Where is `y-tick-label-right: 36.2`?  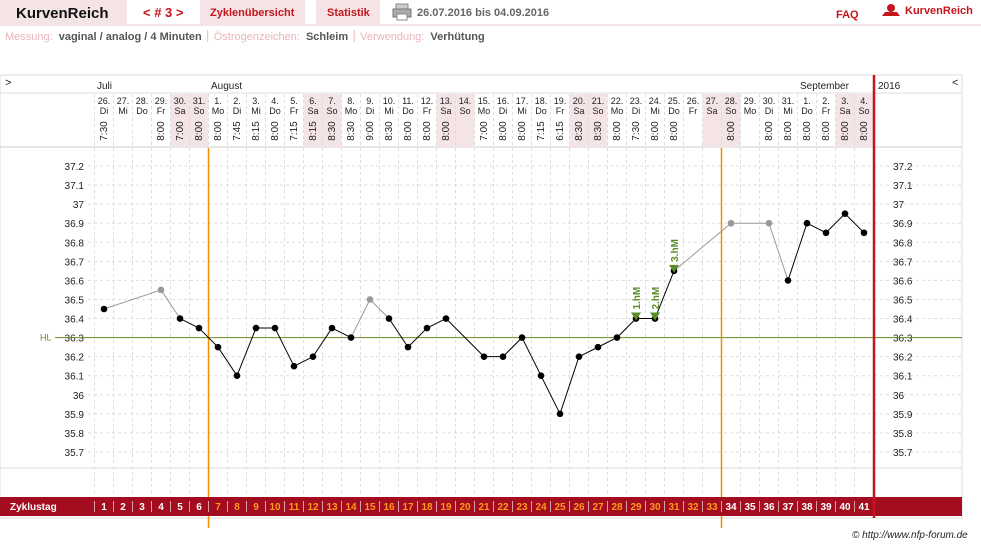 y-tick-label-right: 36.2 is located at coordinates (903, 358).